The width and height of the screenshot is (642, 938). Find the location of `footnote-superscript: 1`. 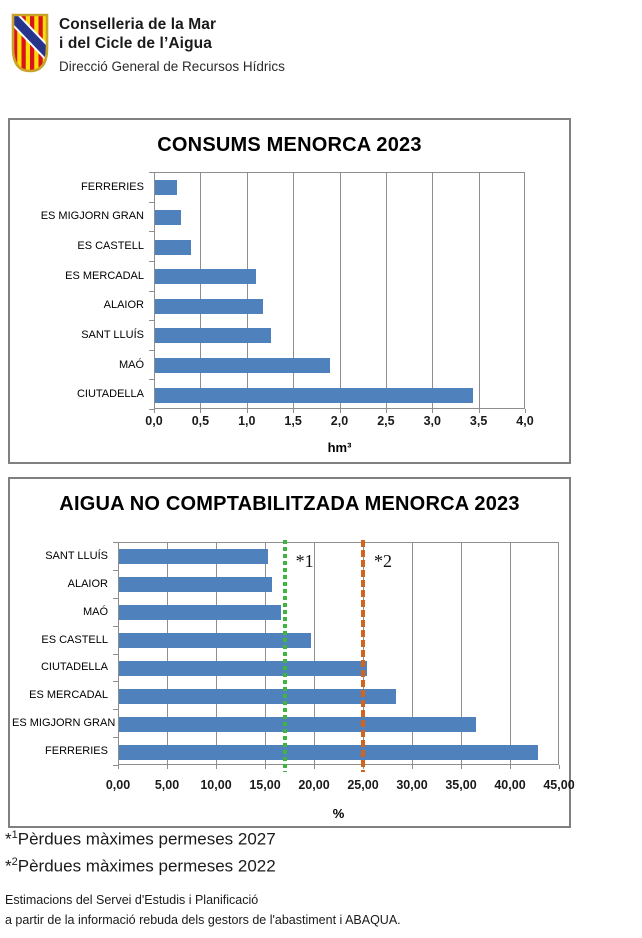

footnote-superscript: 1 is located at coordinates (14, 835).